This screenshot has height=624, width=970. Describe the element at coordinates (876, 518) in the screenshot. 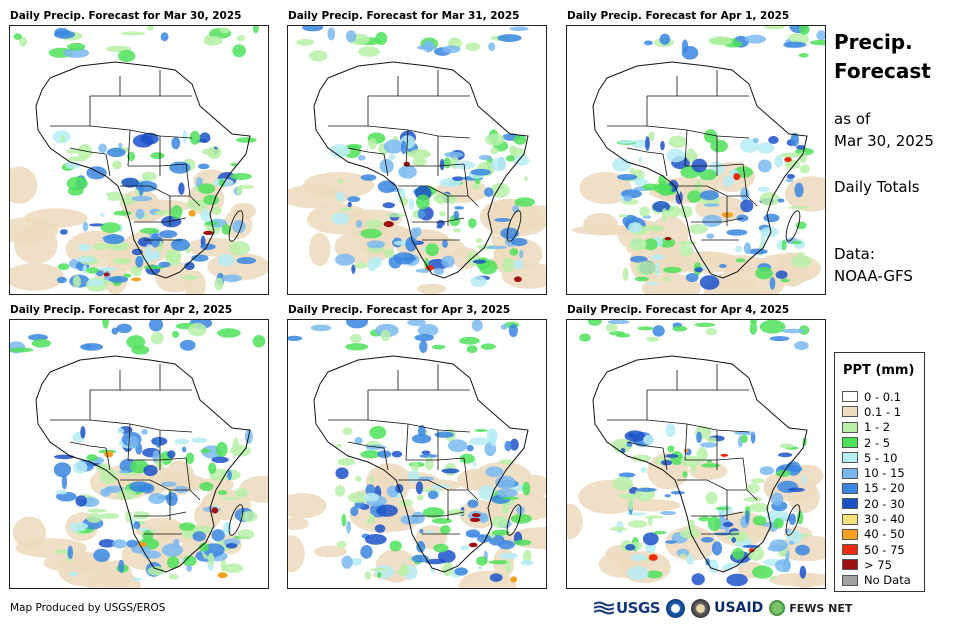

I see `legend-item: 30 - 40` at that location.